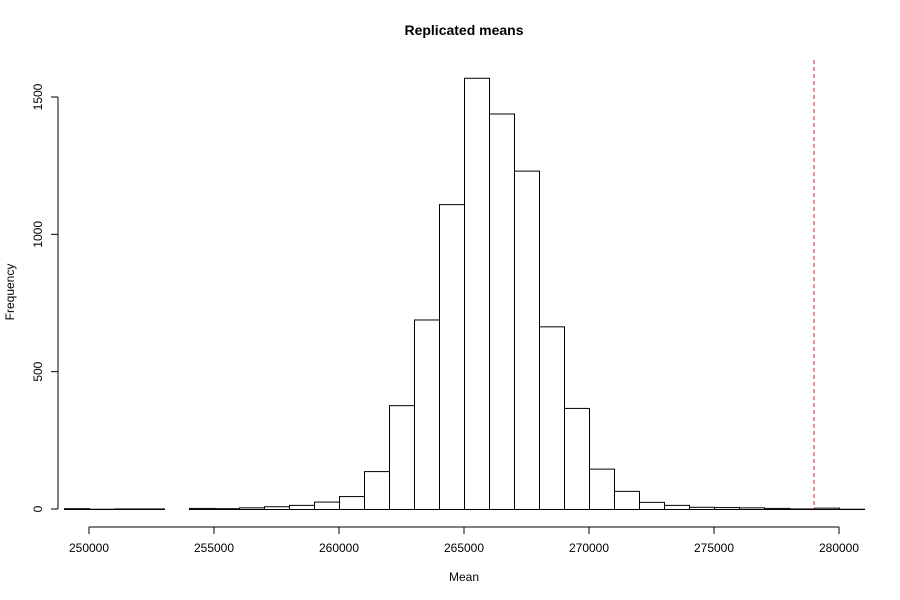 This screenshot has width=900, height=600. Describe the element at coordinates (339, 548) in the screenshot. I see `x-tick-label: 260000` at that location.